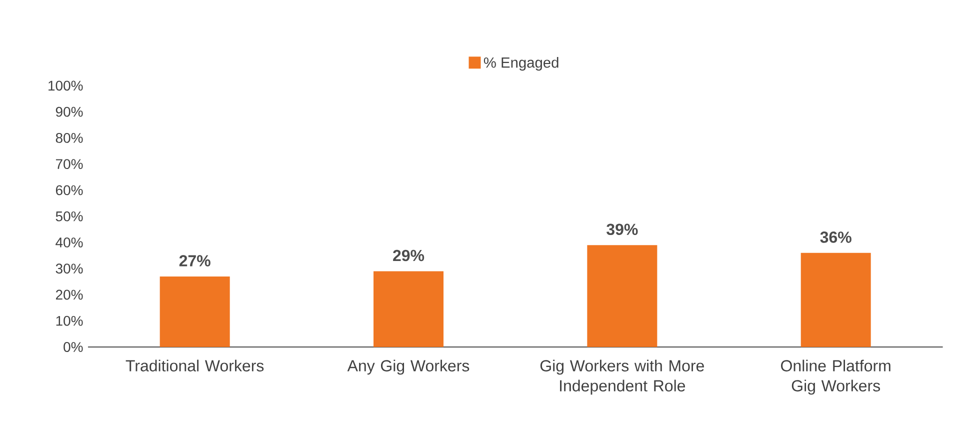  What do you see at coordinates (69, 269) in the screenshot?
I see `y-tick-label: 30%` at bounding box center [69, 269].